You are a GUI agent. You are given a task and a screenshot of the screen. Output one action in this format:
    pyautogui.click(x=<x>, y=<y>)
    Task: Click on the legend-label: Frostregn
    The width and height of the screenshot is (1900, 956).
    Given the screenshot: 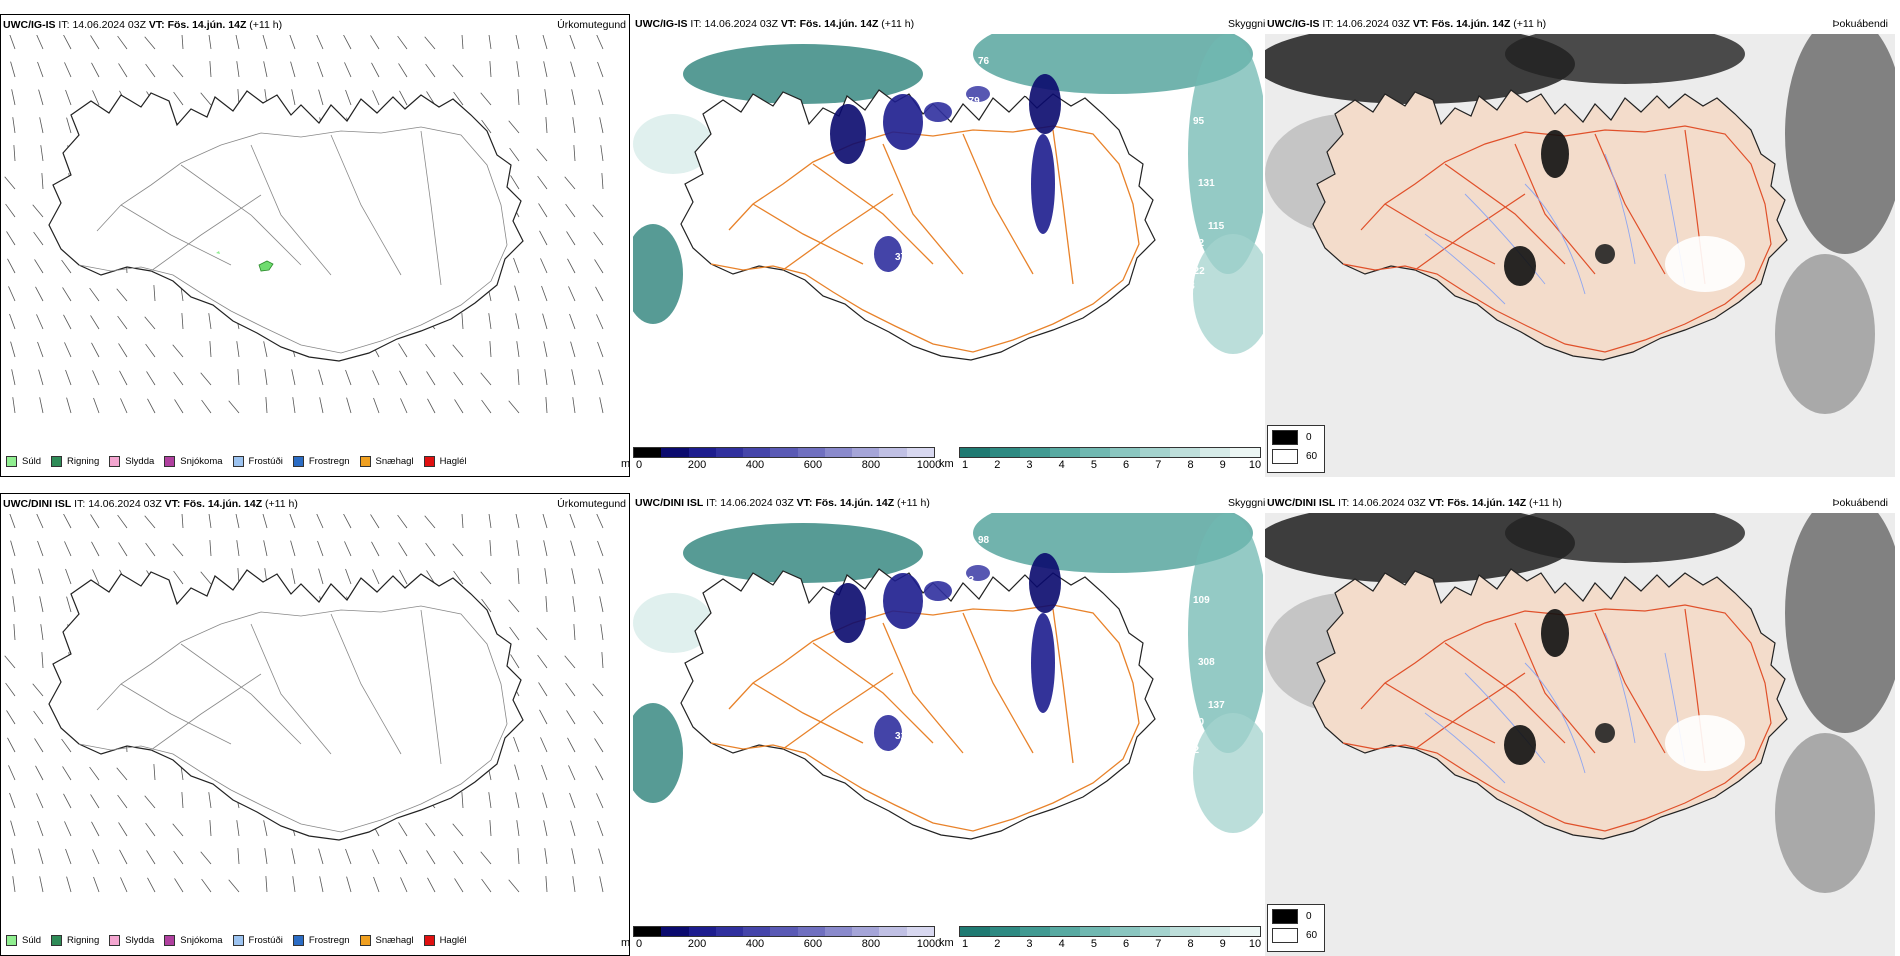 What is the action you would take?
    pyautogui.click(x=329, y=940)
    